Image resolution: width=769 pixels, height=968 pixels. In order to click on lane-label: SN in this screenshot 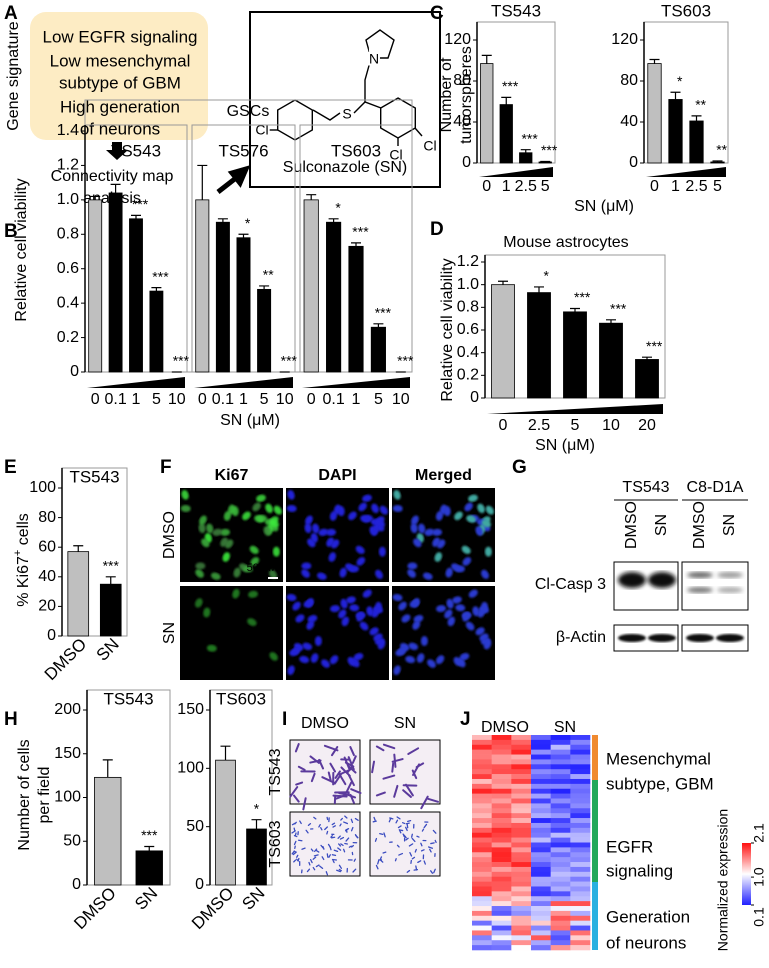, I will do `click(661, 525)`.